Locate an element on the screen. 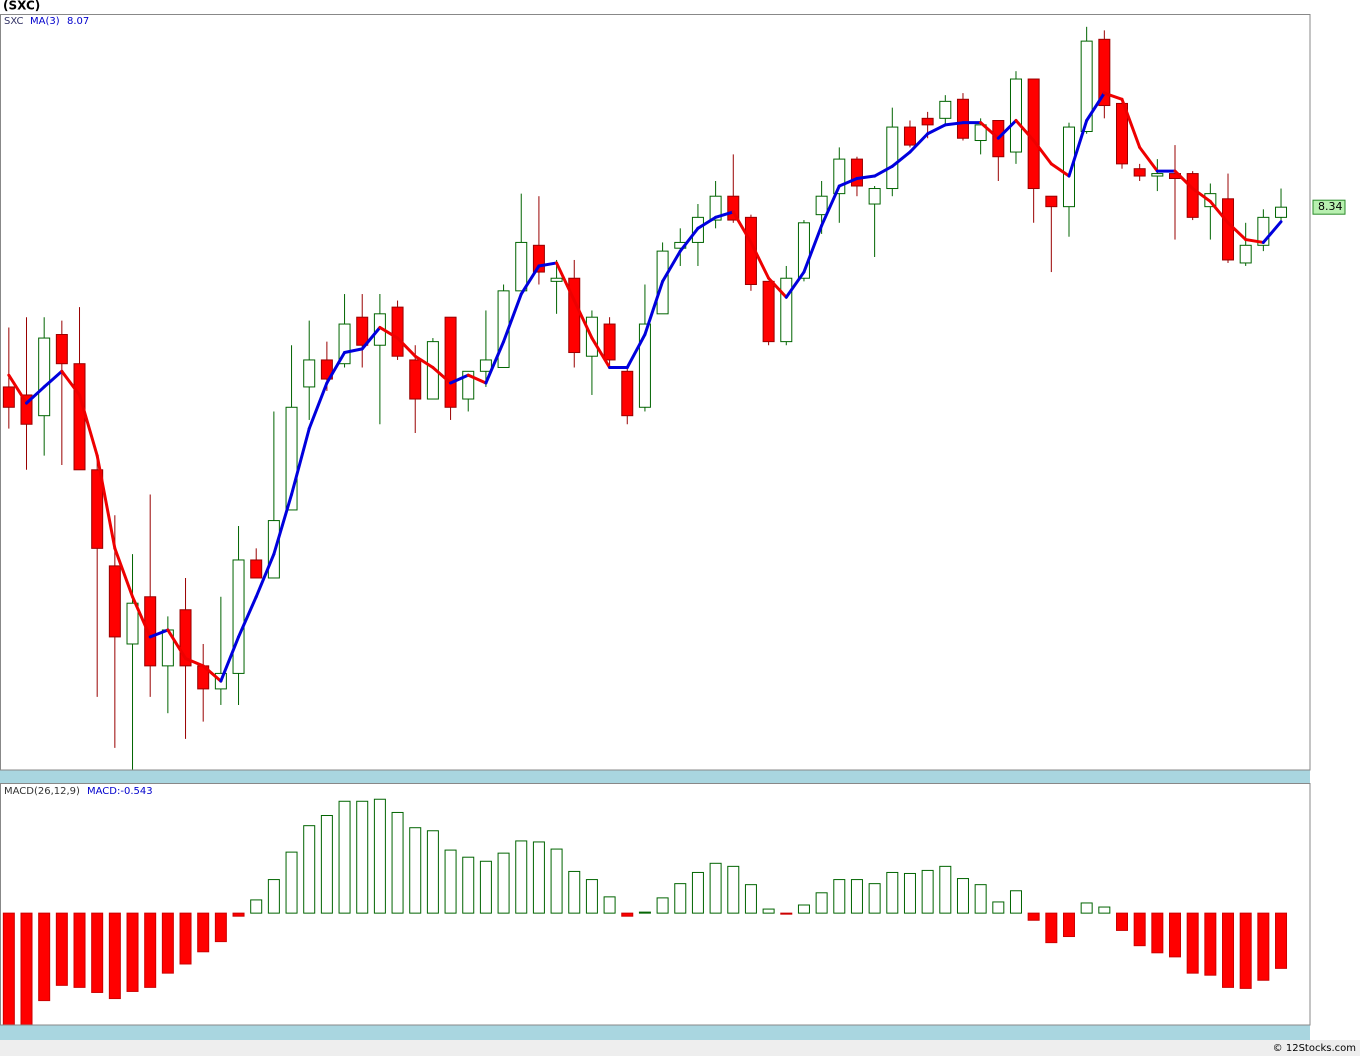 The image size is (1360, 1056). legend-ma: MA(3) is located at coordinates (45, 21).